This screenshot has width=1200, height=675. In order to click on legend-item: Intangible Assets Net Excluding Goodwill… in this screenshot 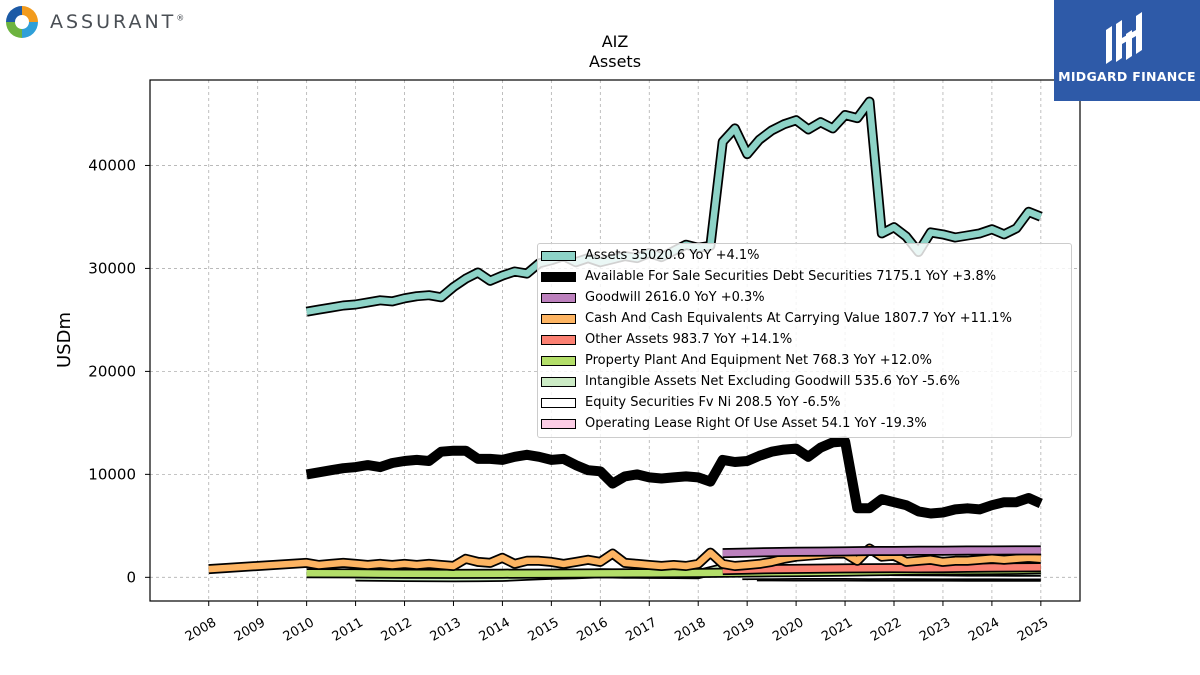, I will do `click(805, 382)`.